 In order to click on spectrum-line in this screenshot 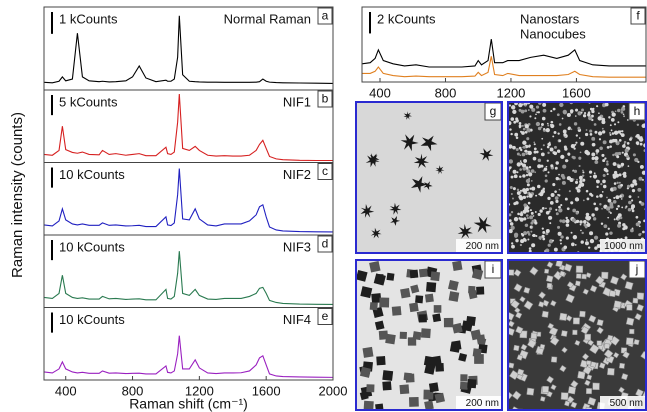, I will do `click(188, 278)`.